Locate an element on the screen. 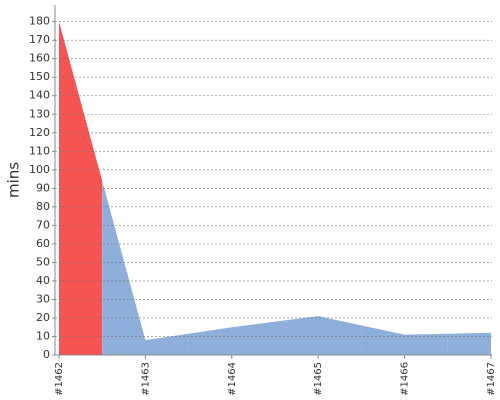 The image size is (500, 400). x-tick-label: #1463 is located at coordinates (145, 379).